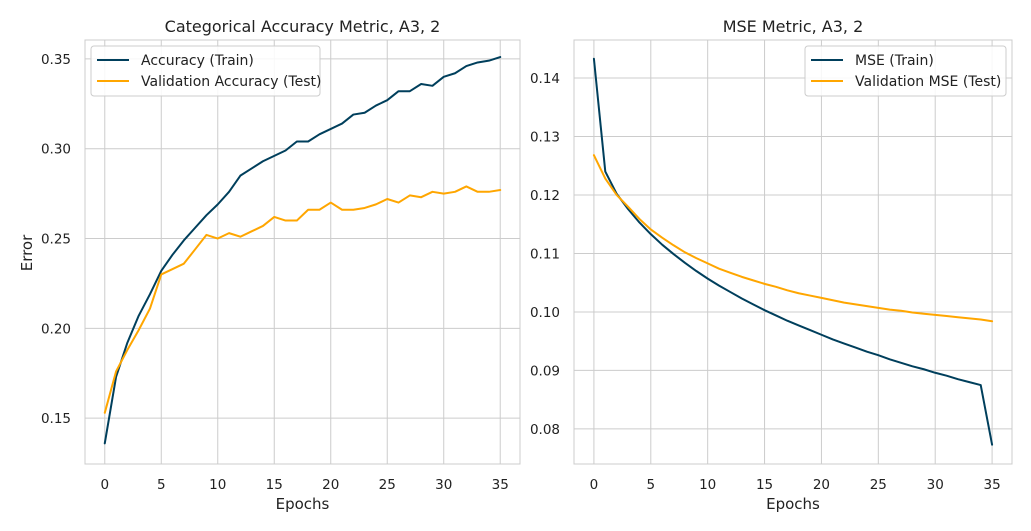 This screenshot has height=531, width=1031. I want to click on legend-label: MSE (Train), so click(894, 61).